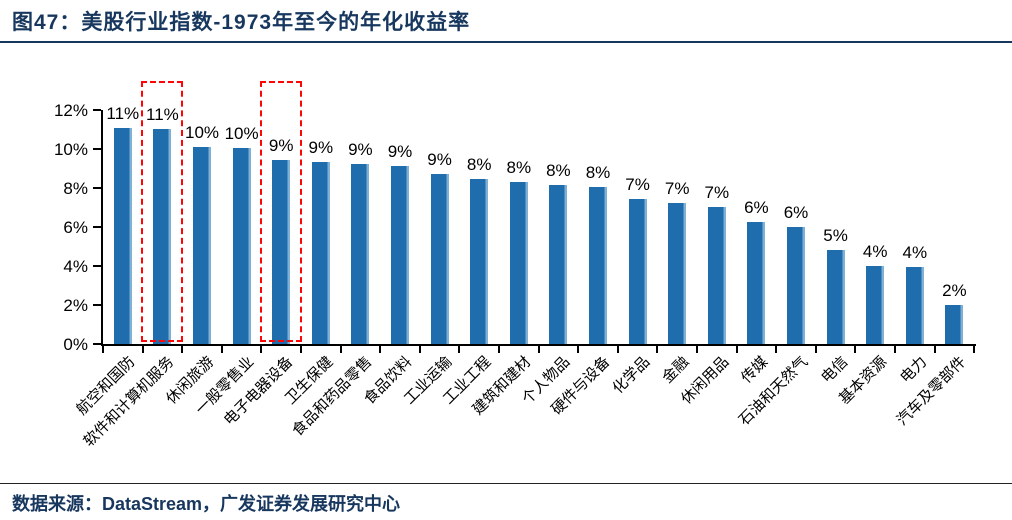 The width and height of the screenshot is (1012, 520). What do you see at coordinates (75, 344) in the screenshot?
I see `y-tick-label: 0%` at bounding box center [75, 344].